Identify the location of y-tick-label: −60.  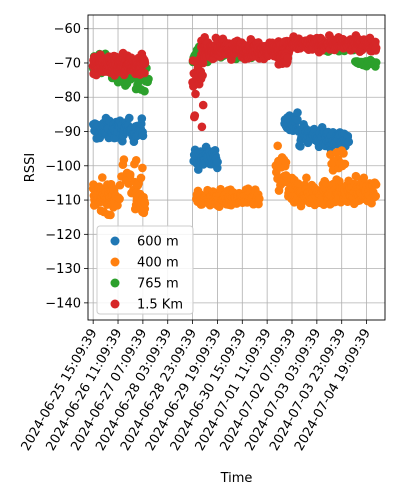
(67, 29).